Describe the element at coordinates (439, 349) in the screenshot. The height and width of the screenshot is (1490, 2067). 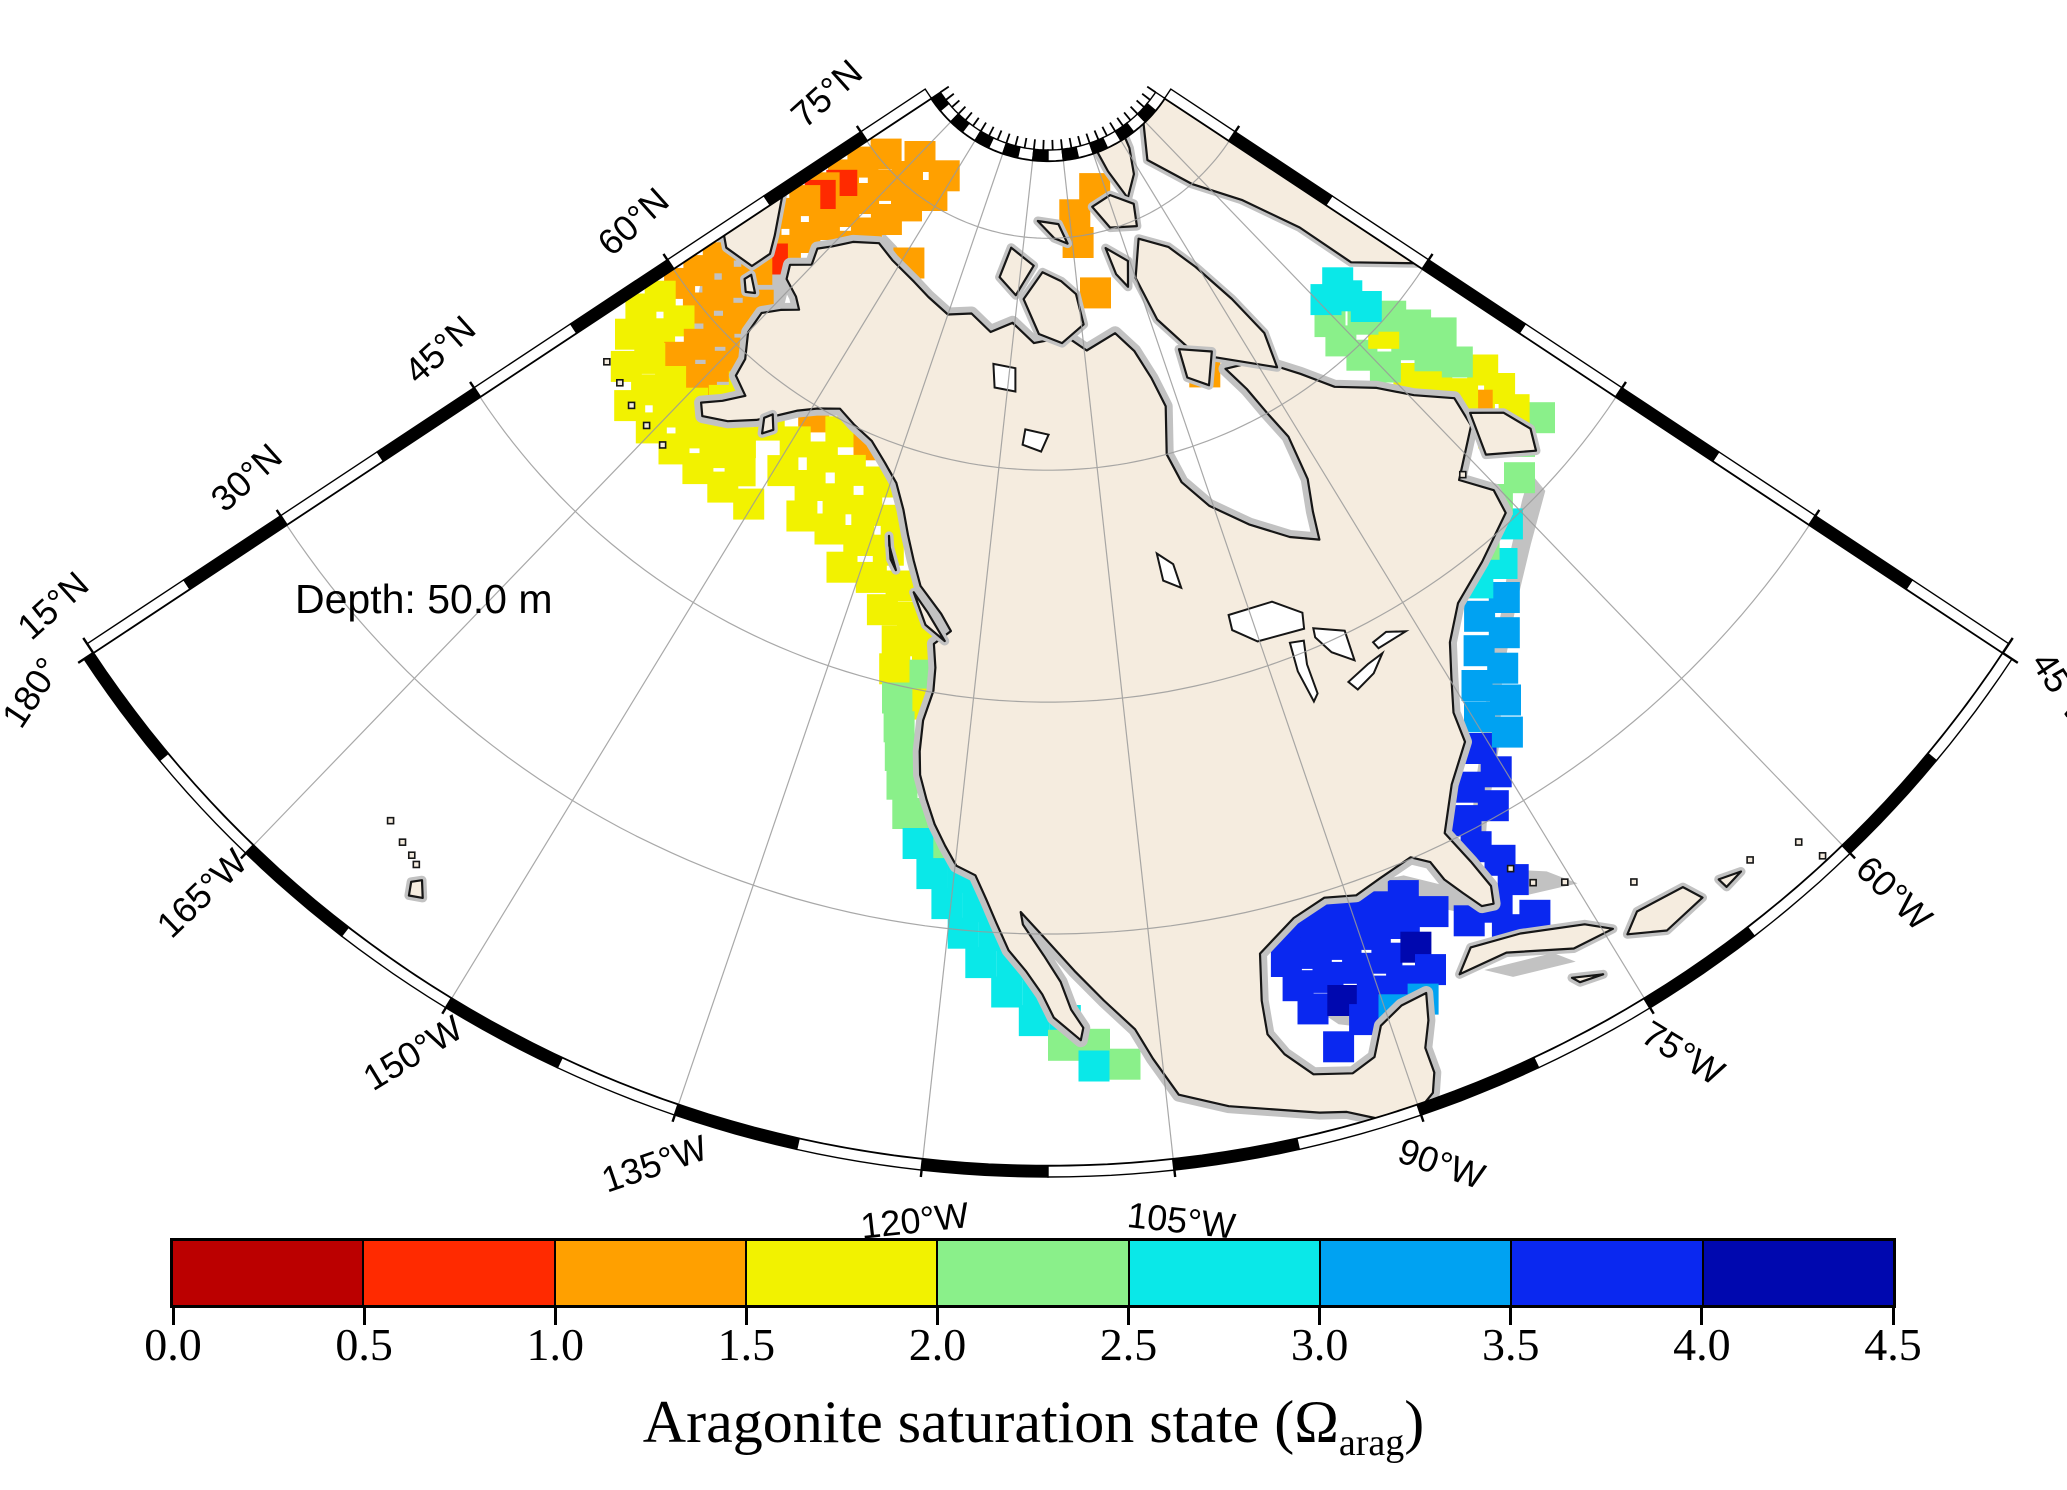
I see `latitude-label: 45°N` at that location.